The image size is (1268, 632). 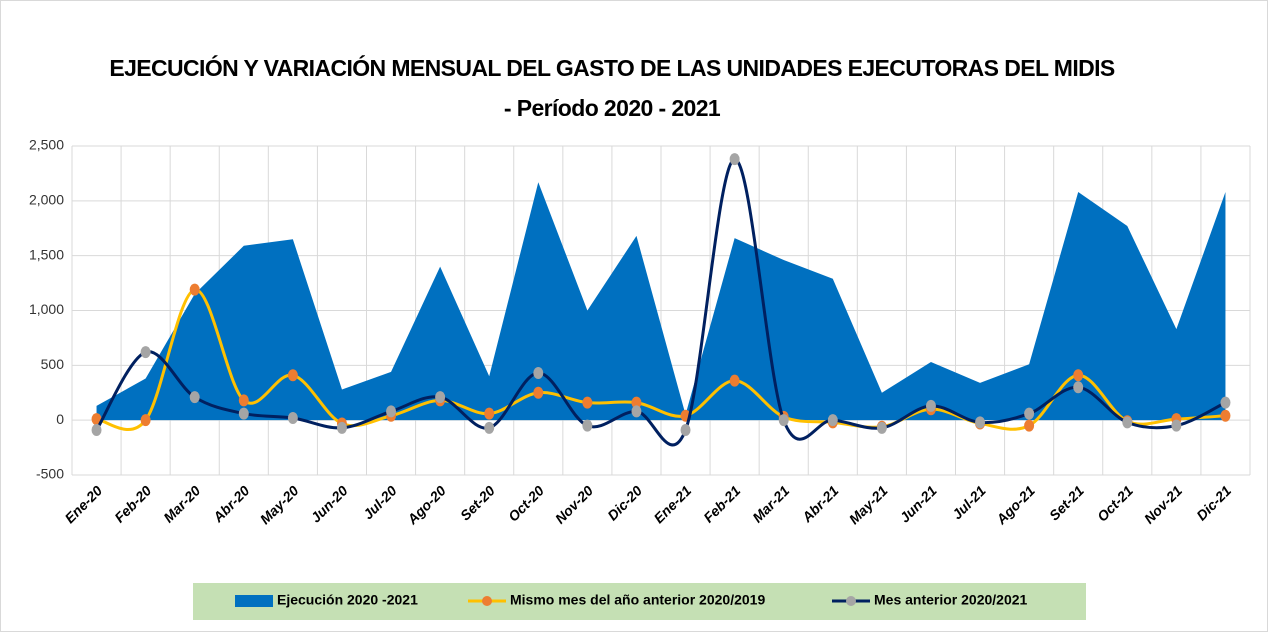 What do you see at coordinates (612, 108) in the screenshot?
I see `chart-title: - Período 2020 - 2021` at bounding box center [612, 108].